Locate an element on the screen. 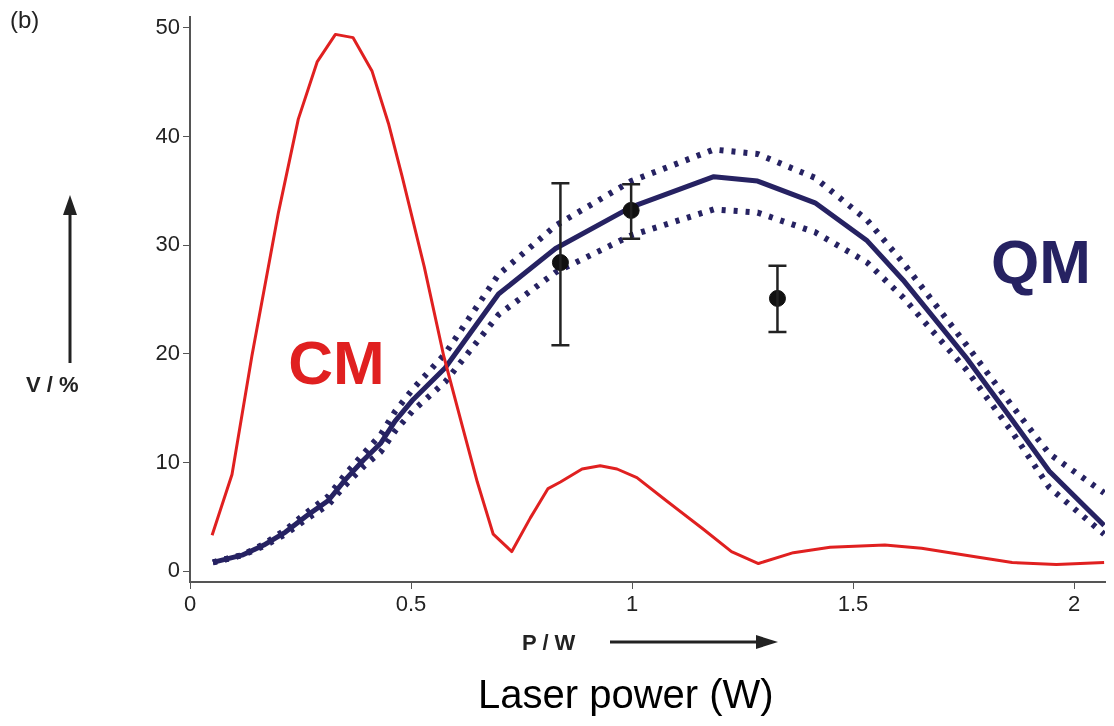 The width and height of the screenshot is (1114, 726). series-label: QM is located at coordinates (1041, 261).